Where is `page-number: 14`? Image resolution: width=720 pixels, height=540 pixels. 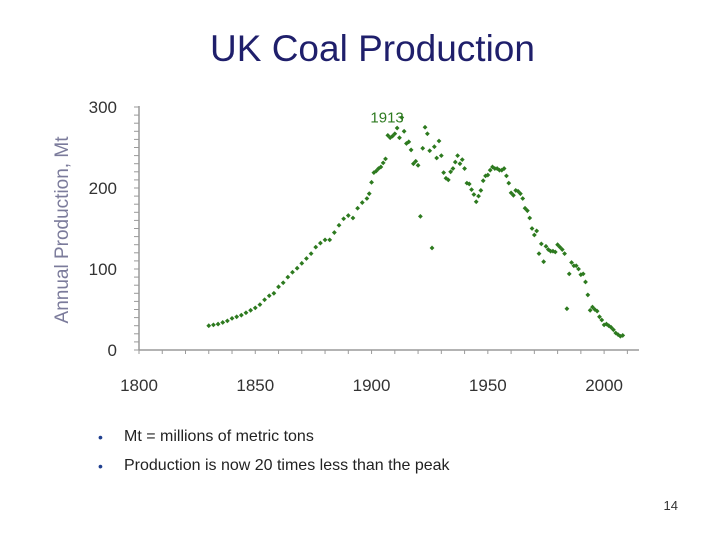
page-number: 14 is located at coordinates (670, 505).